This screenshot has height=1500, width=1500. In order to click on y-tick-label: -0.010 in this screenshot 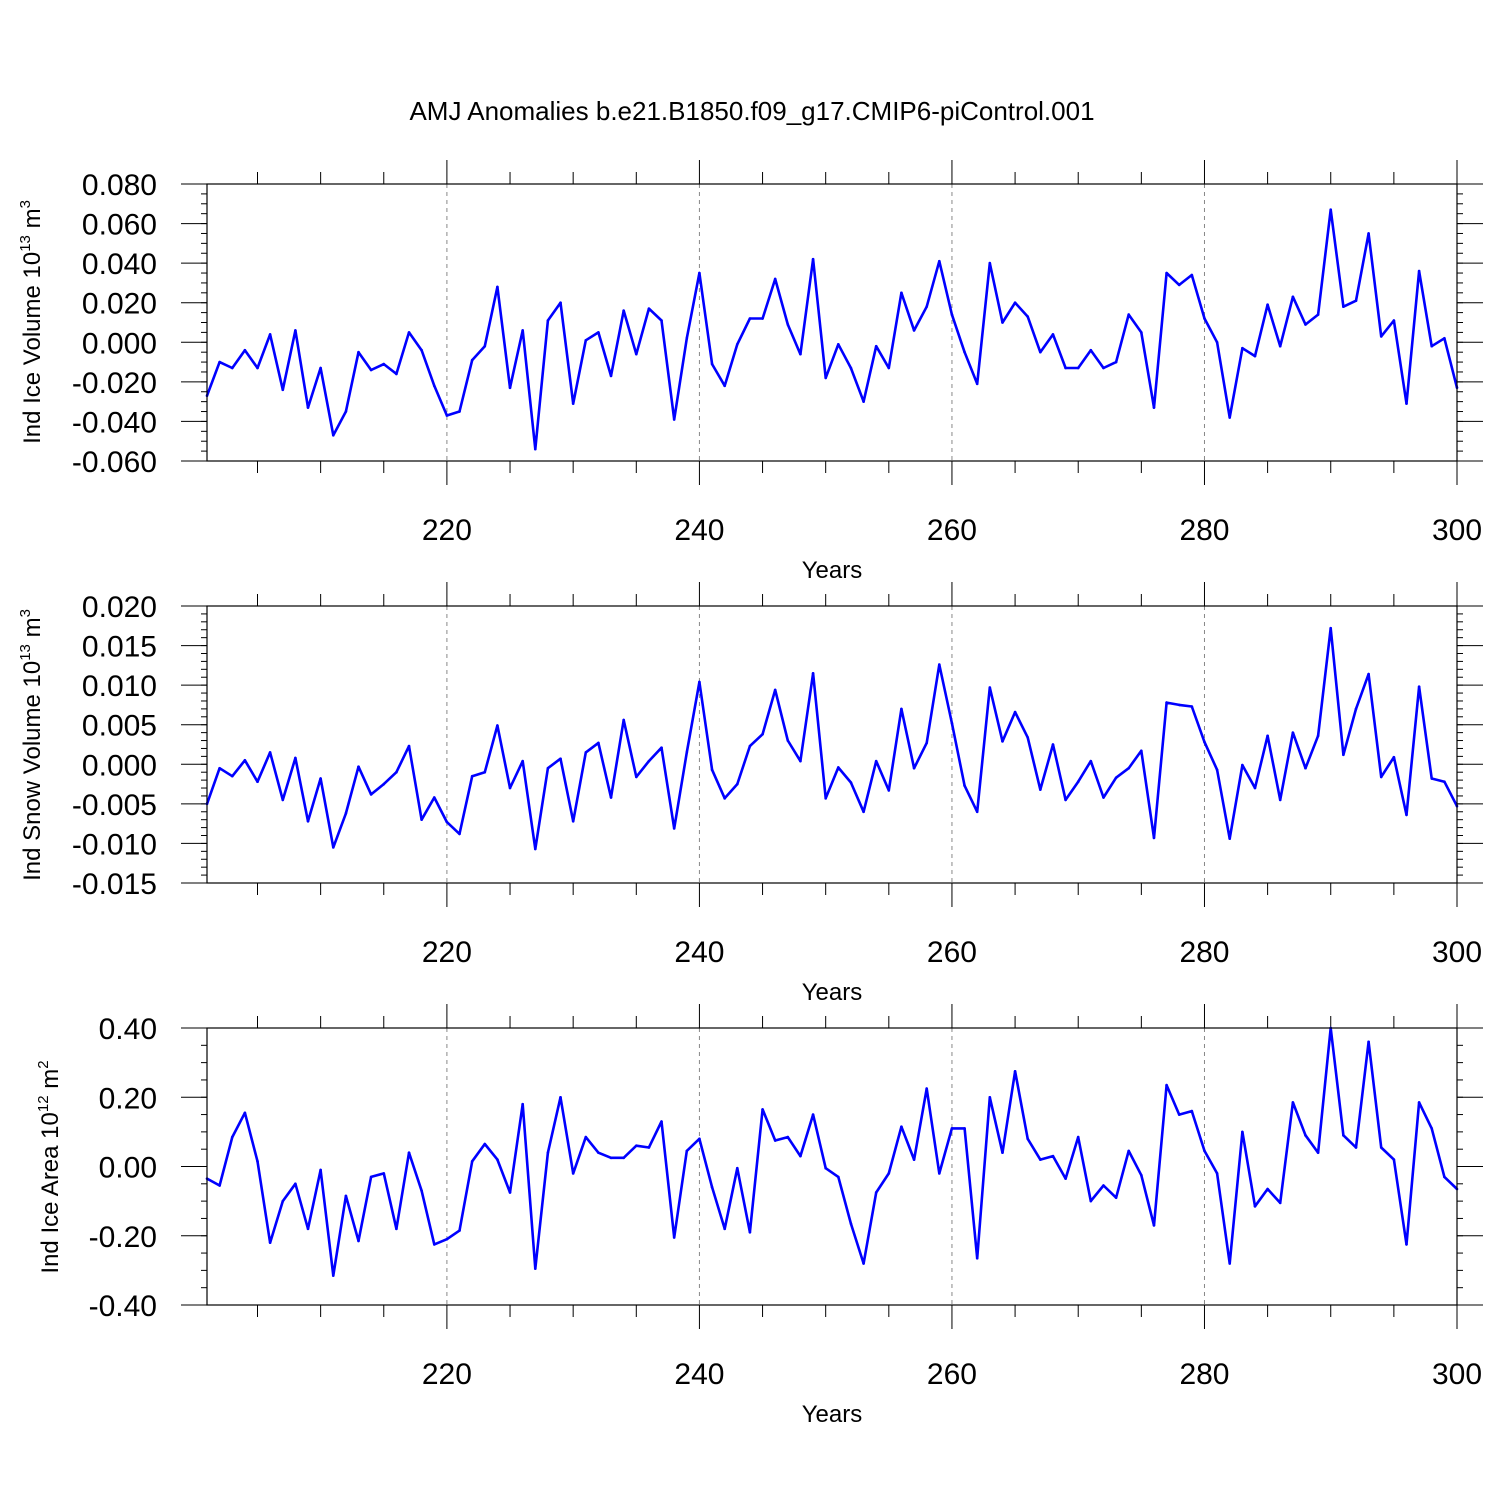, I will do `click(114, 844)`.